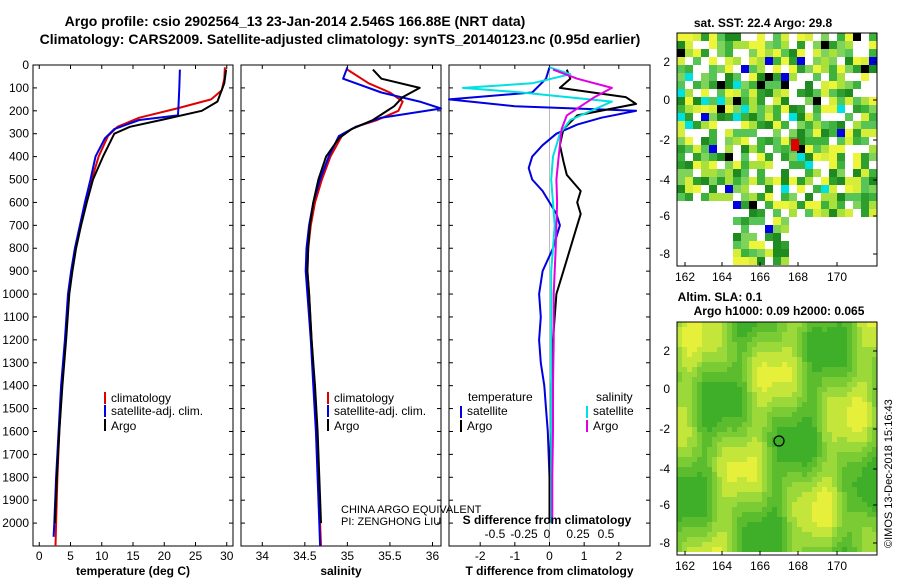 The width and height of the screenshot is (900, 580). Describe the element at coordinates (664, 505) in the screenshot. I see `map-y-tick-label: -6` at that location.